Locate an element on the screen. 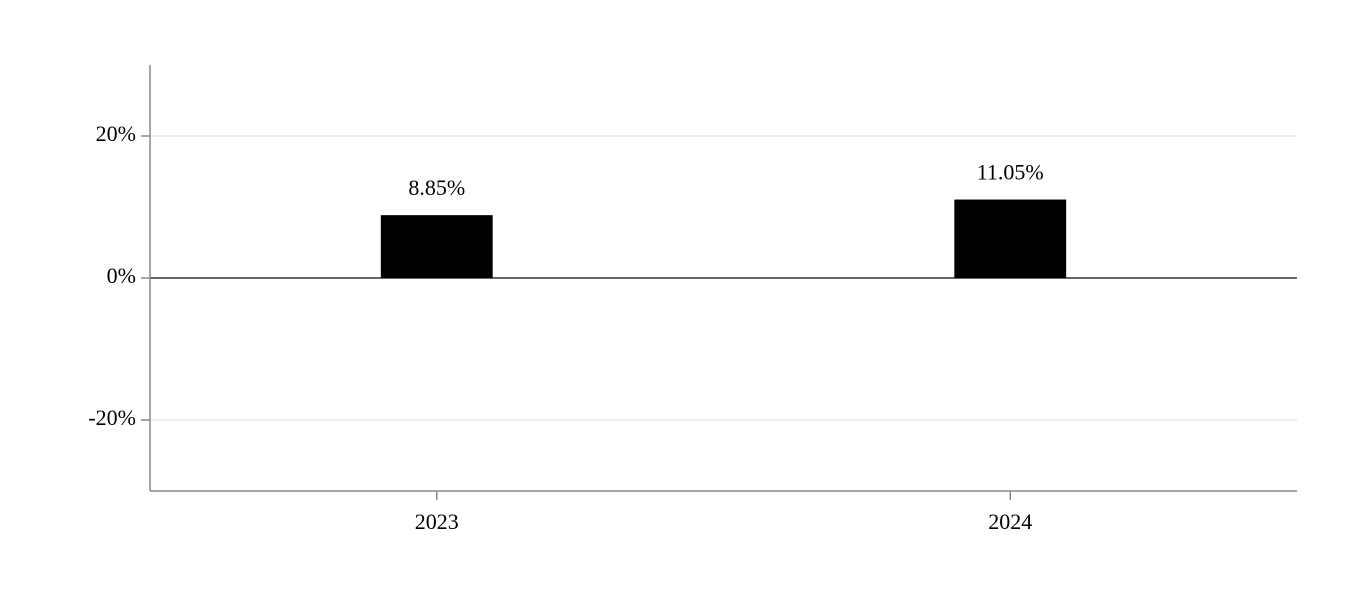 Image resolution: width=1362 pixels, height=602 pixels. y-tick-label: 20% is located at coordinates (116, 133).